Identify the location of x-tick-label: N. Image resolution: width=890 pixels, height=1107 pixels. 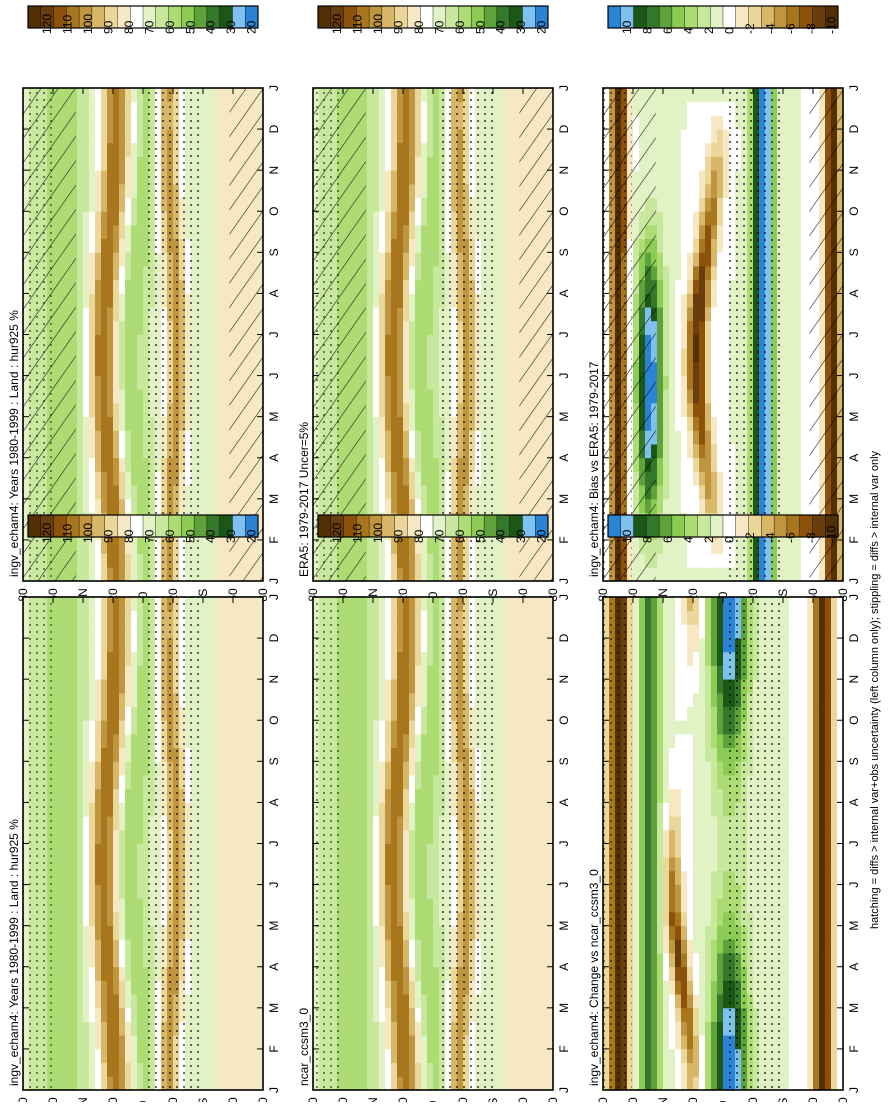
(274, 679).